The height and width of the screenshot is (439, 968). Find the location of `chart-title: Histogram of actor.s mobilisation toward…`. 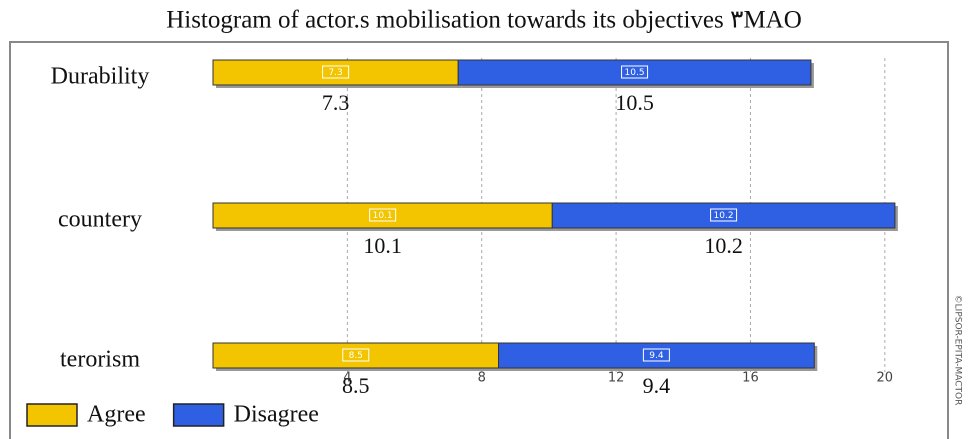

chart-title: Histogram of actor.s mobilisation toward… is located at coordinates (484, 20).